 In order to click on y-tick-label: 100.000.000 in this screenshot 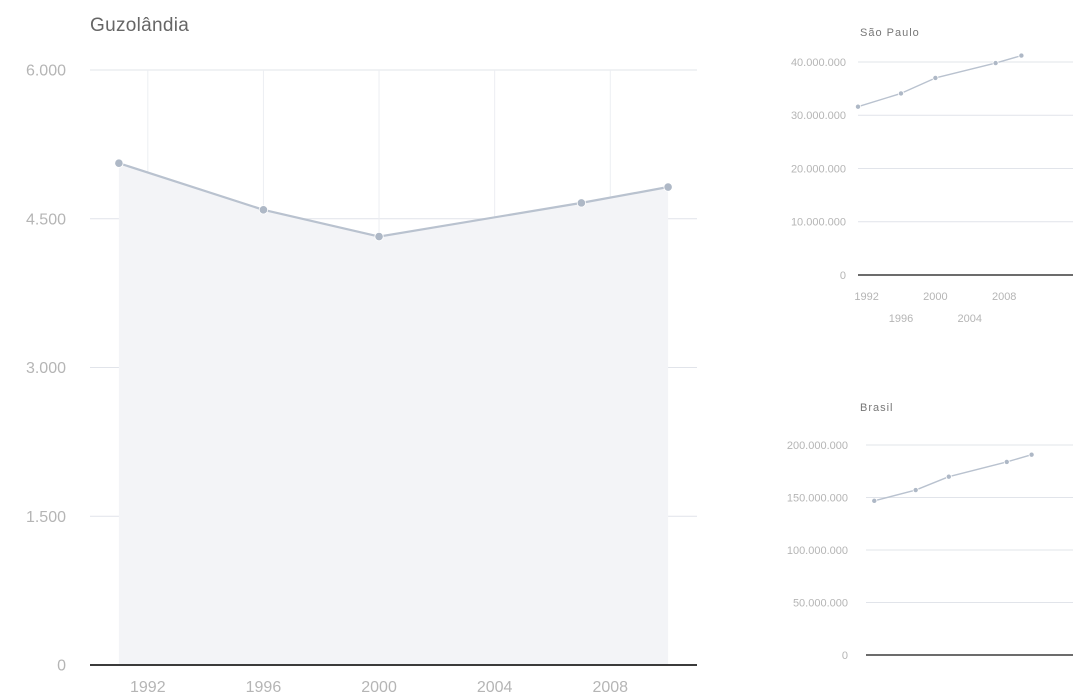, I will do `click(817, 551)`.